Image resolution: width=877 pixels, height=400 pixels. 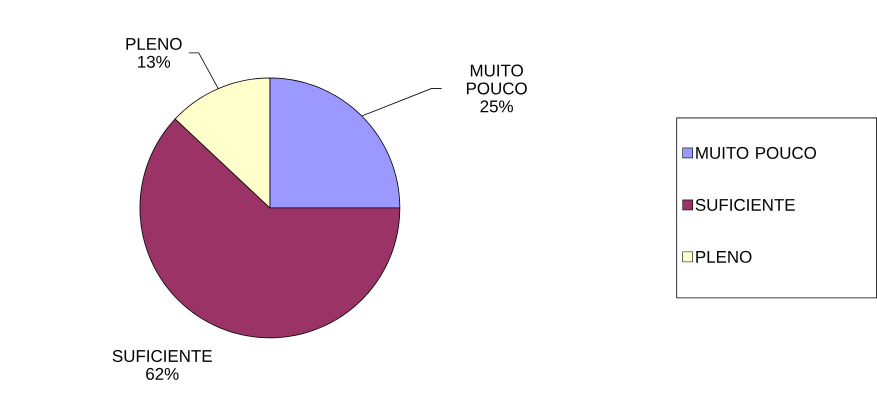 What do you see at coordinates (756, 153) in the screenshot?
I see `legend-label: MUITO POUCO` at bounding box center [756, 153].